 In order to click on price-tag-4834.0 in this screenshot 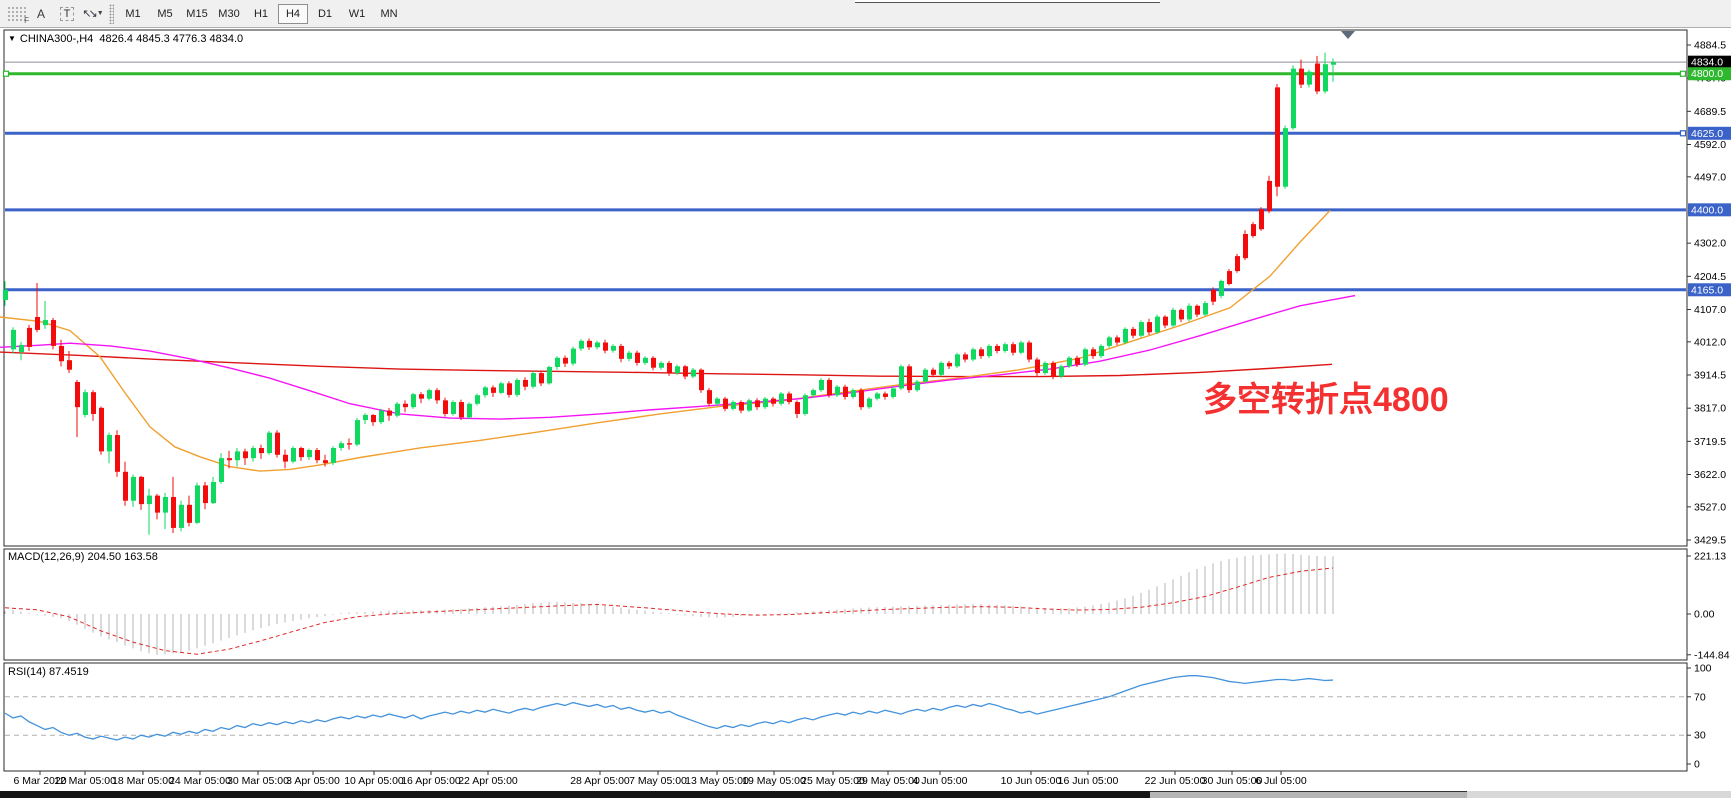, I will do `click(1709, 62)`.